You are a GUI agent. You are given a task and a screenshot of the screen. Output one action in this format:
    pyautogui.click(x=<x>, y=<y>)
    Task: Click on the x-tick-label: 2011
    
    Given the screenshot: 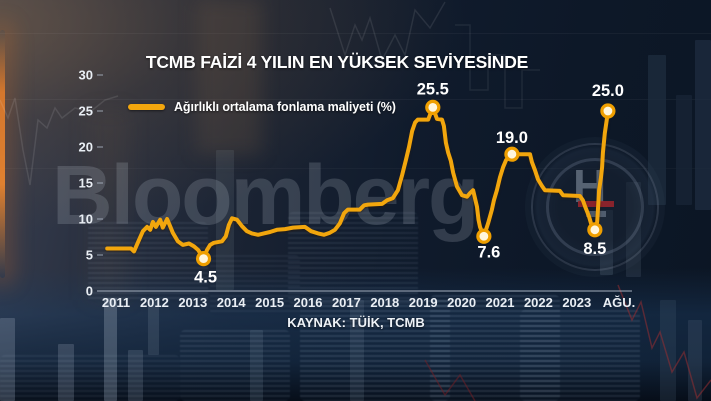 What is the action you would take?
    pyautogui.click(x=116, y=302)
    